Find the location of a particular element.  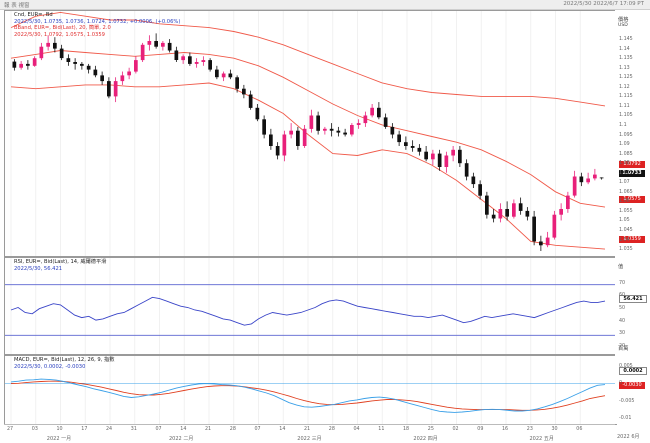

time-tick-label: 02 is located at coordinates (455, 429).